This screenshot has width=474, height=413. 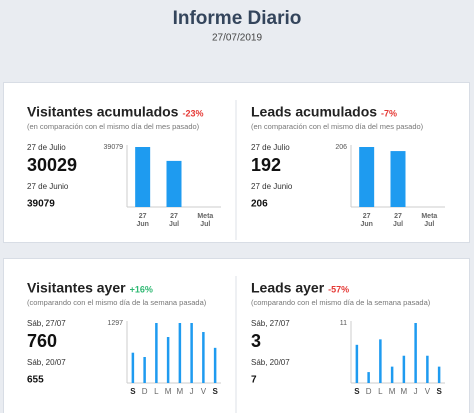 What do you see at coordinates (314, 112) in the screenshot?
I see `card-title: Leads acumulados` at bounding box center [314, 112].